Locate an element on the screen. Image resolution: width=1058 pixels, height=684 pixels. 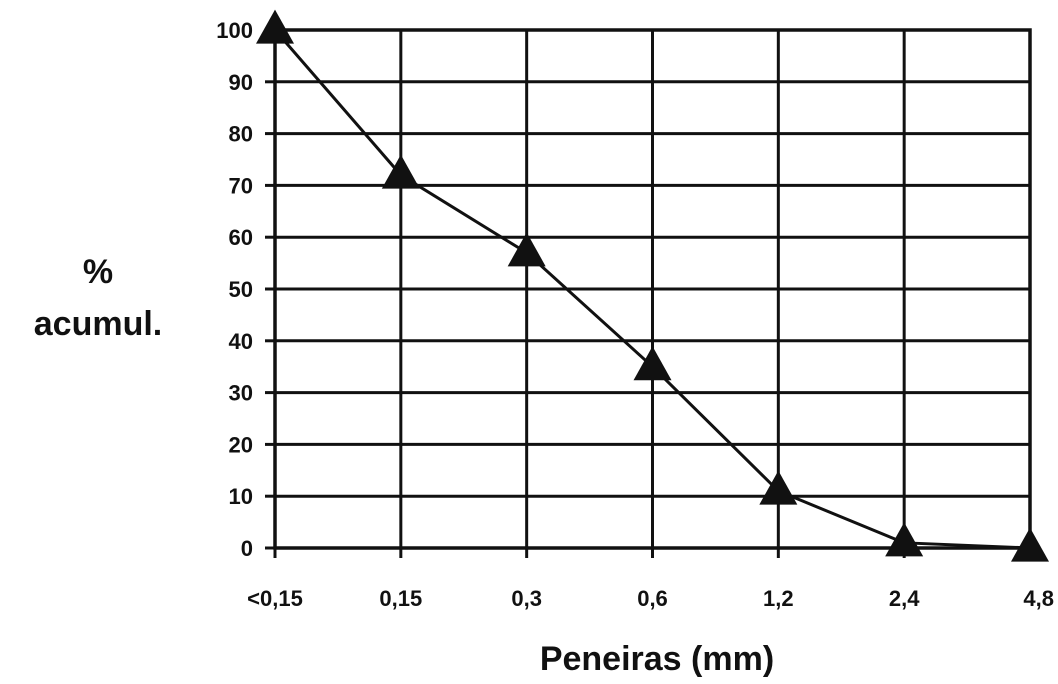
x-tick-label: 2,4 is located at coordinates (904, 598).